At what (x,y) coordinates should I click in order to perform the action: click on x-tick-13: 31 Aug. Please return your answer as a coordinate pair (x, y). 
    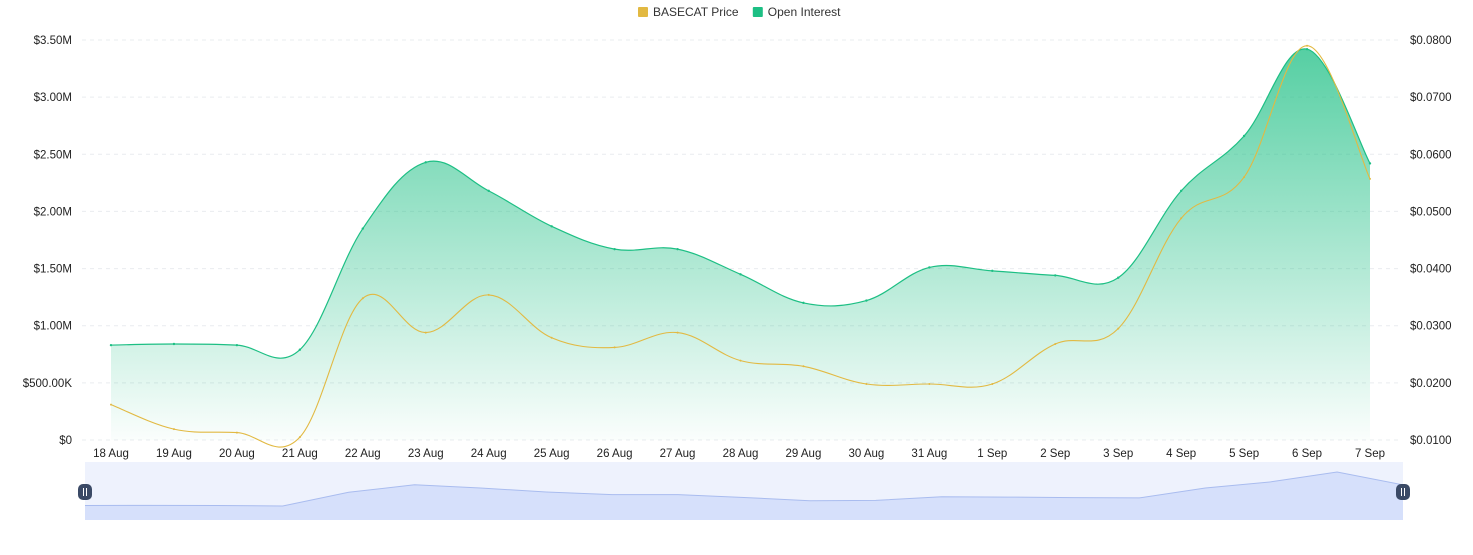
    Looking at the image, I should click on (929, 454).